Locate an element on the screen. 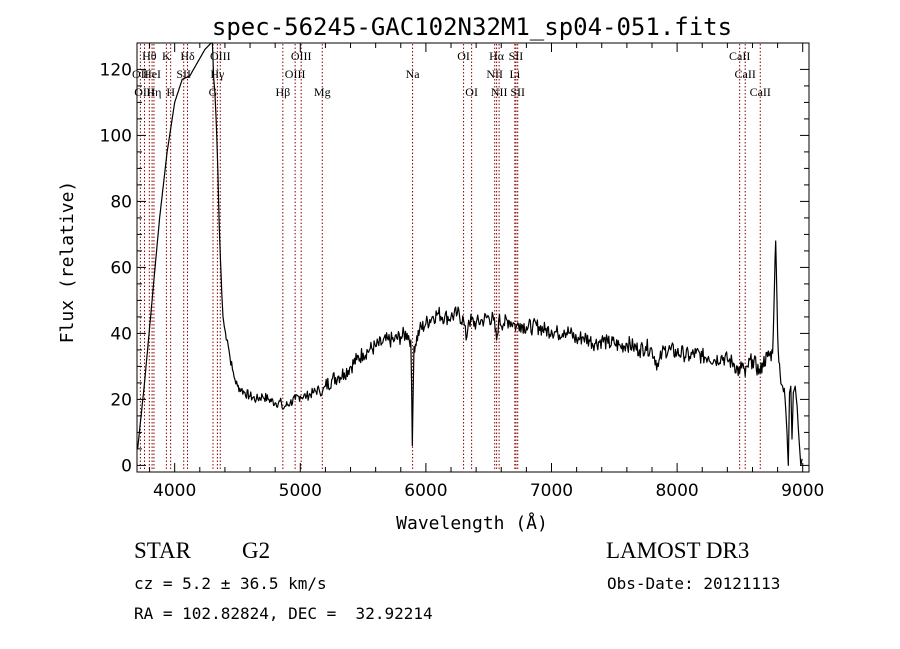 Image resolution: width=900 pixels, height=649 pixels. line-label-0: Hθ is located at coordinates (149, 56).